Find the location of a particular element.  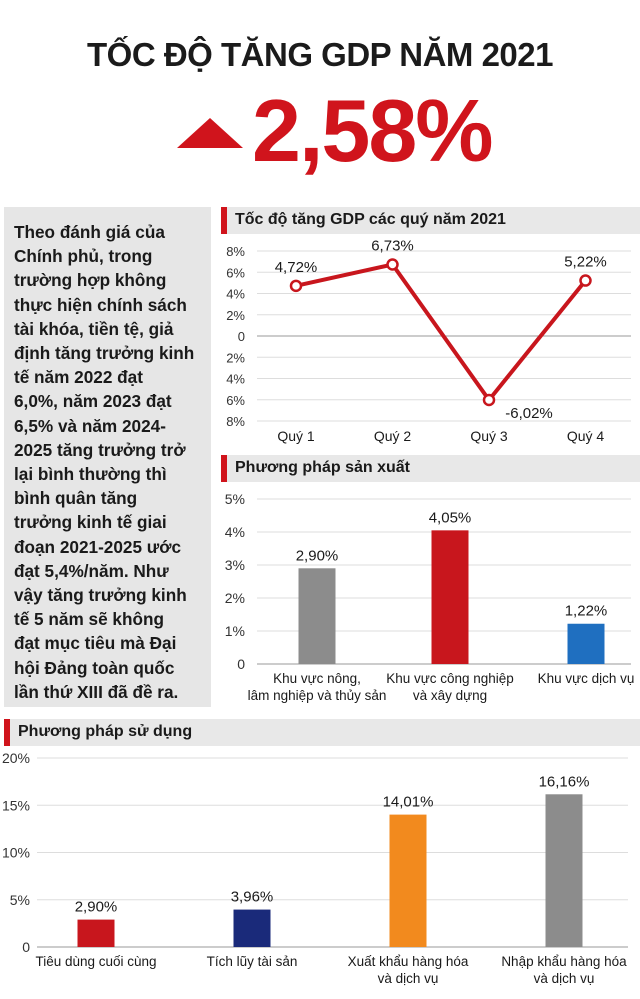

note-line: 2025 tăng trưởng trở is located at coordinates (100, 449).